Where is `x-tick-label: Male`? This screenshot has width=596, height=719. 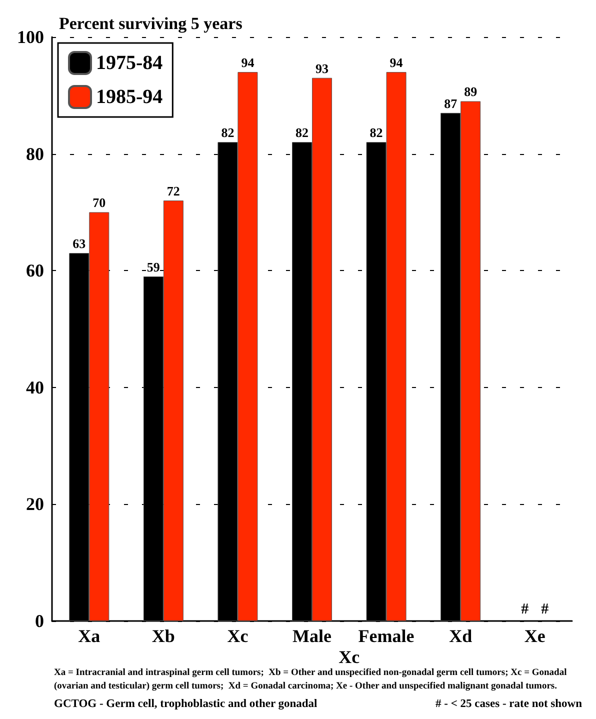 x-tick-label: Male is located at coordinates (312, 636).